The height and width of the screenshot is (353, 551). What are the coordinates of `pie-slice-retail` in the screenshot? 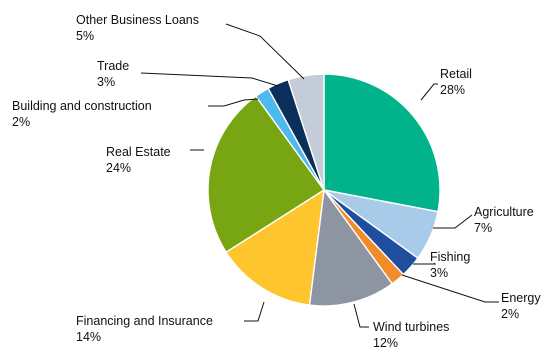 It's located at (382, 143).